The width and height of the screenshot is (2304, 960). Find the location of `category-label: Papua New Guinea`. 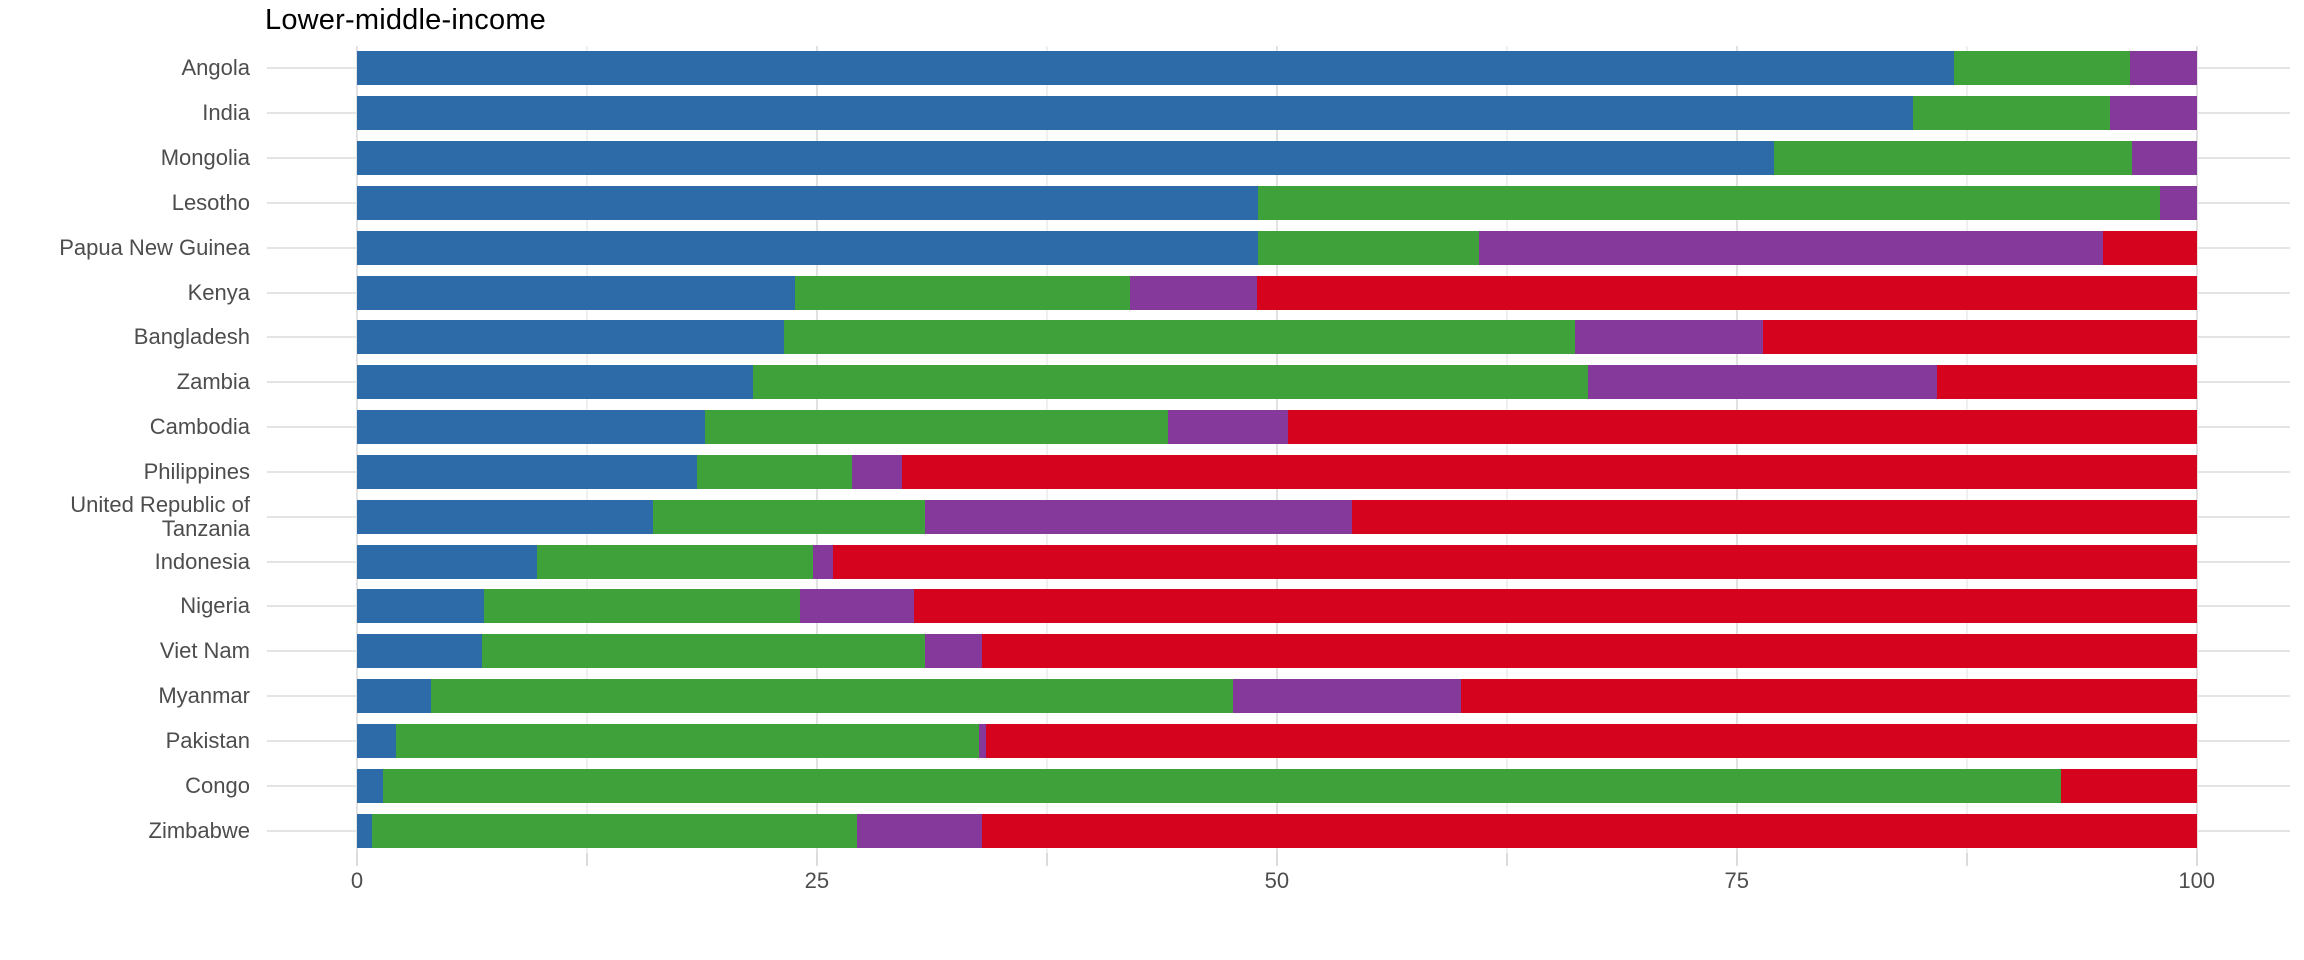

category-label: Papua New Guinea is located at coordinates (154, 247).